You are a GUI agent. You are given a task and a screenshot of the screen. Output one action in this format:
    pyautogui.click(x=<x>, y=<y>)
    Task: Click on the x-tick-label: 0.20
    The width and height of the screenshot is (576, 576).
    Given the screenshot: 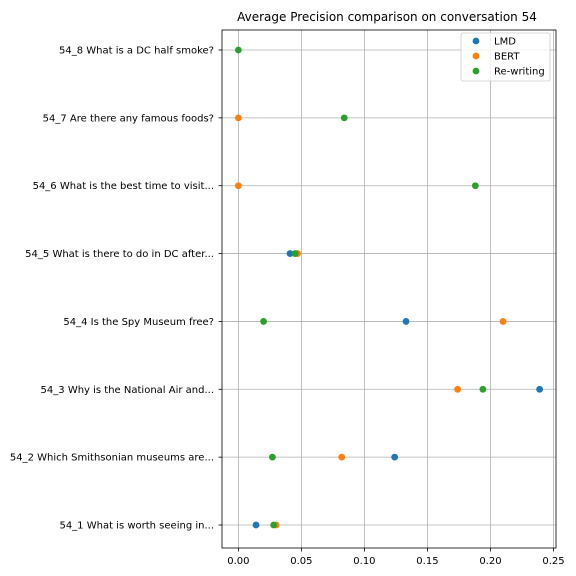 What is the action you would take?
    pyautogui.click(x=490, y=561)
    